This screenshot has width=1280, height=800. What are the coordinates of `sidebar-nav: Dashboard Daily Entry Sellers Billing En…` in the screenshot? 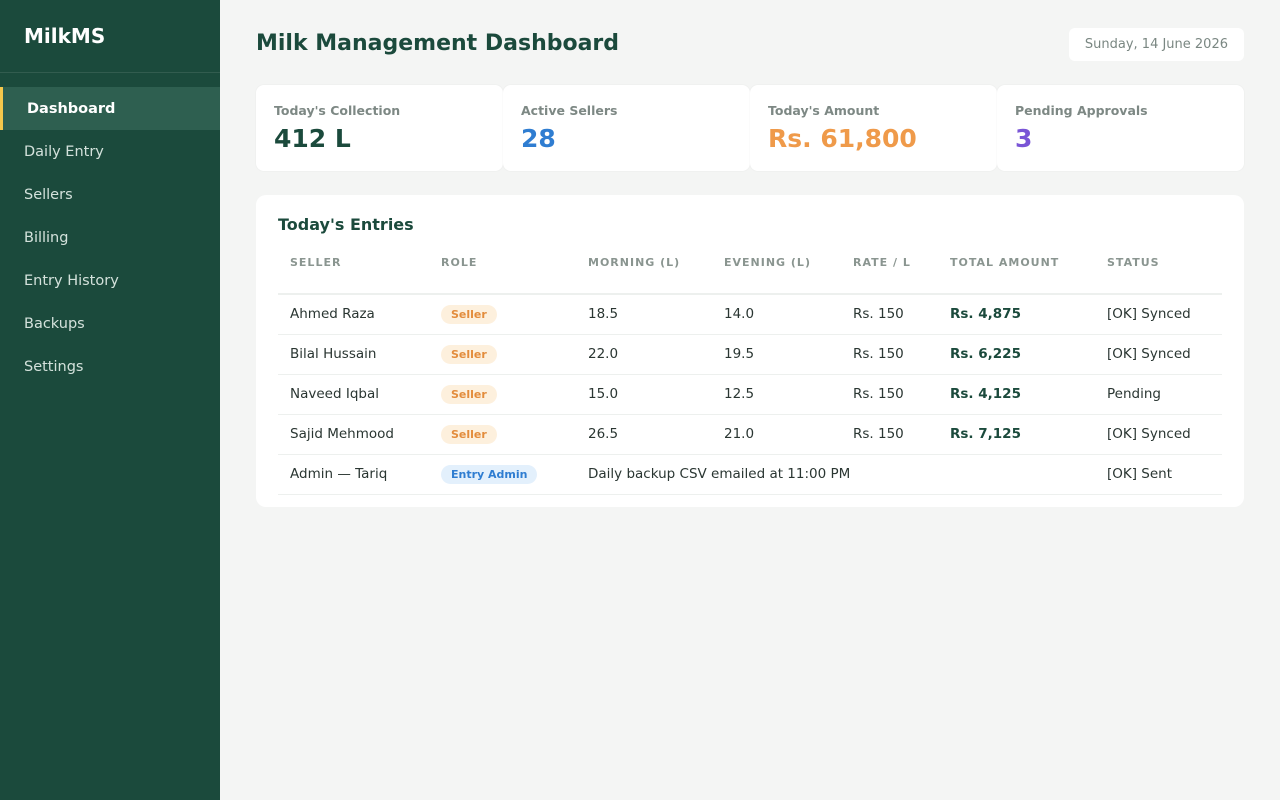 It's located at (110, 237).